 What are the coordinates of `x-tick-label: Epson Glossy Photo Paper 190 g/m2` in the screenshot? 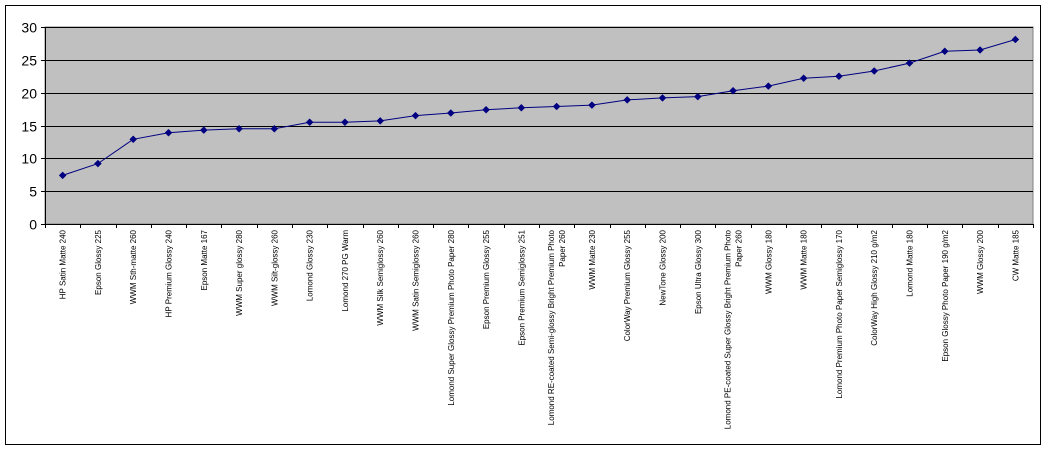 It's located at (945, 295).